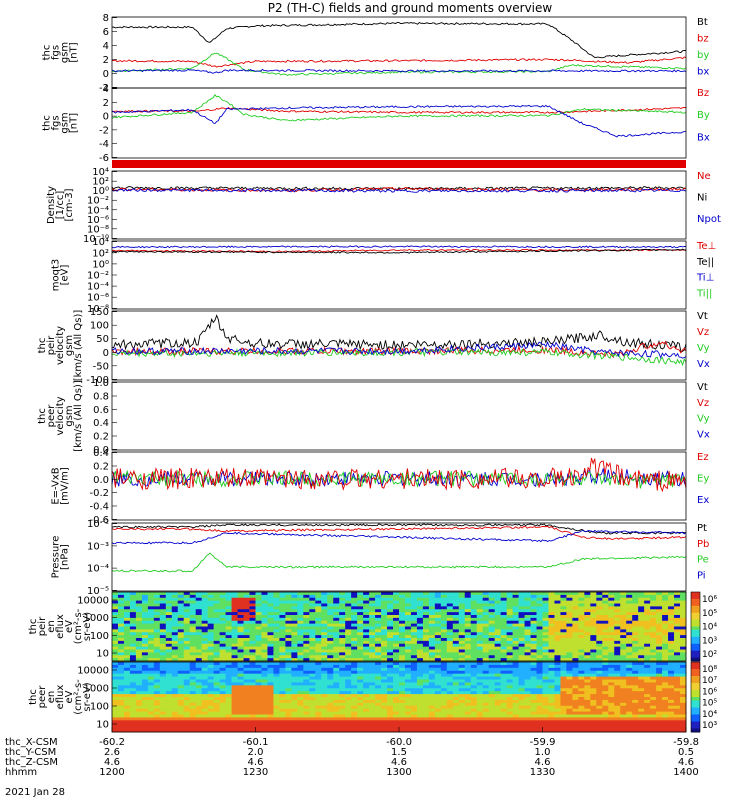 The width and height of the screenshot is (750, 800). What do you see at coordinates (112, 742) in the screenshot?
I see `x-row-value: -60.2` at bounding box center [112, 742].